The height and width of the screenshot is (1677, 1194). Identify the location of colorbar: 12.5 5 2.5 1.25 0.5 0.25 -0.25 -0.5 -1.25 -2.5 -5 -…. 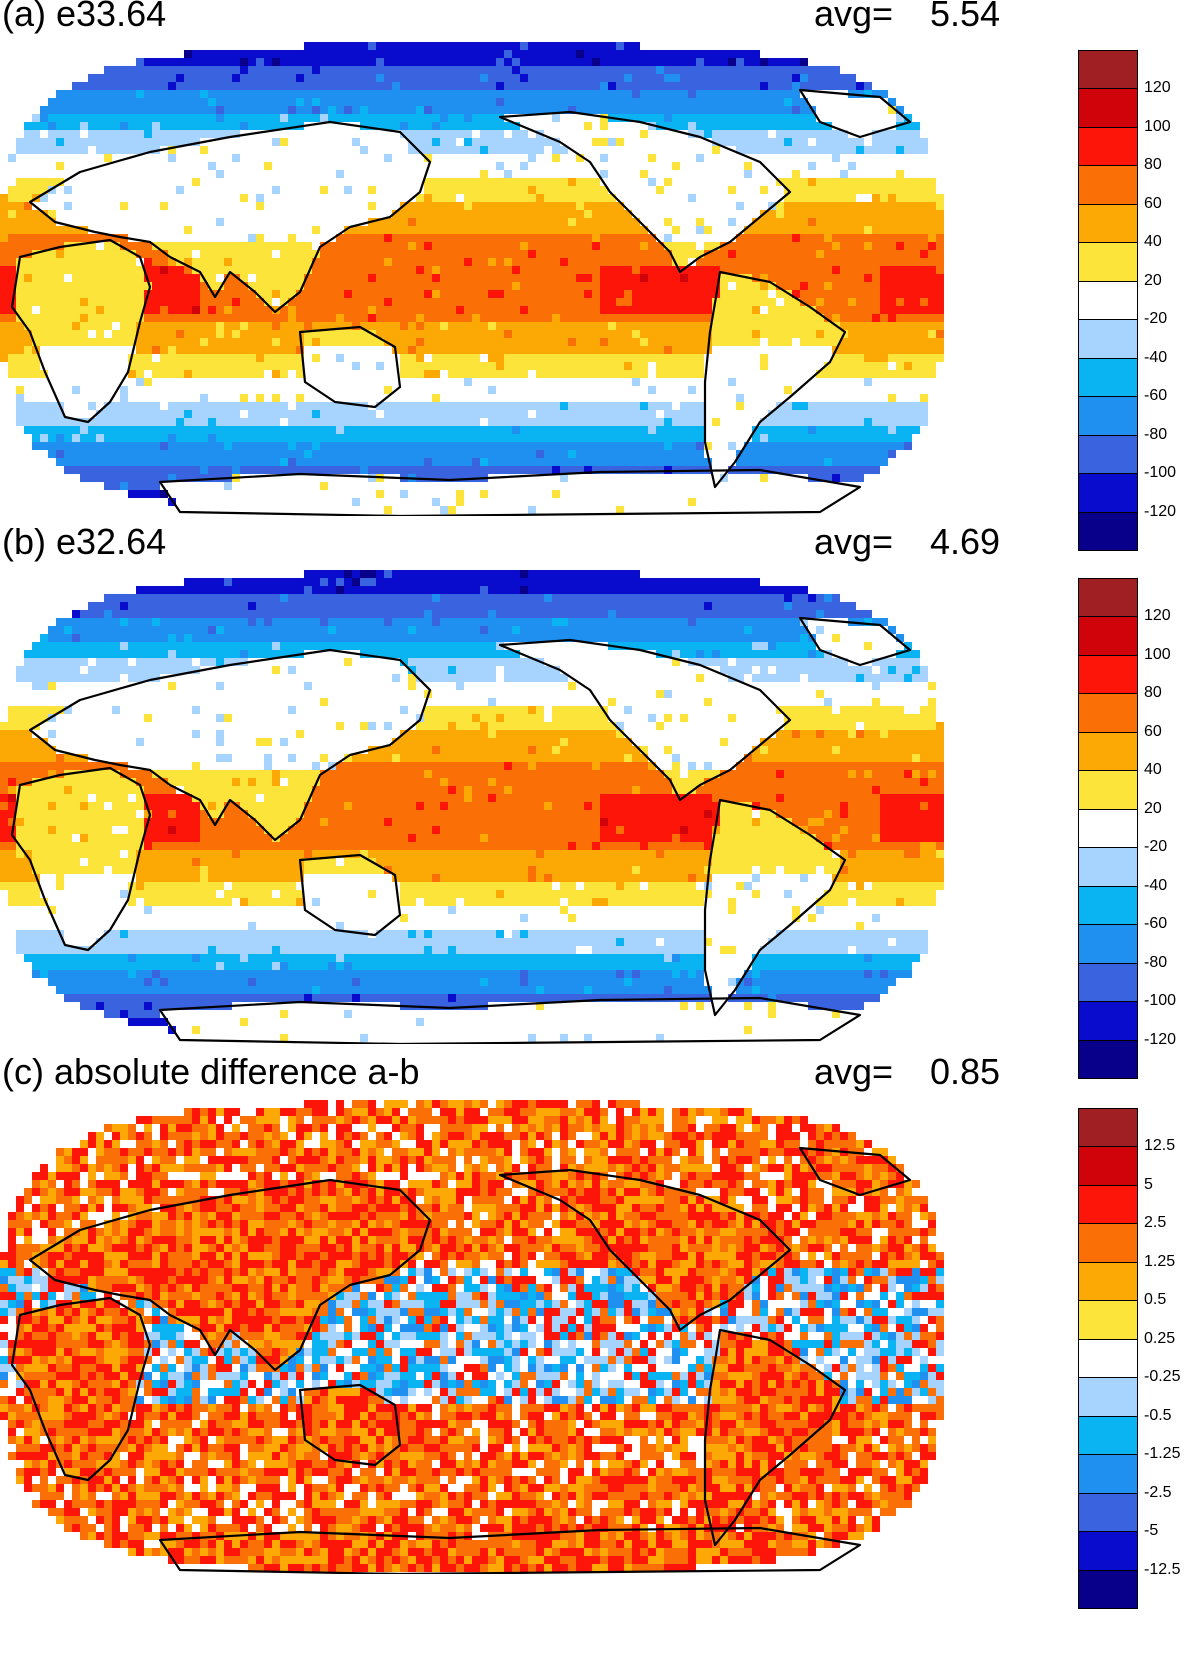
(1136, 1358).